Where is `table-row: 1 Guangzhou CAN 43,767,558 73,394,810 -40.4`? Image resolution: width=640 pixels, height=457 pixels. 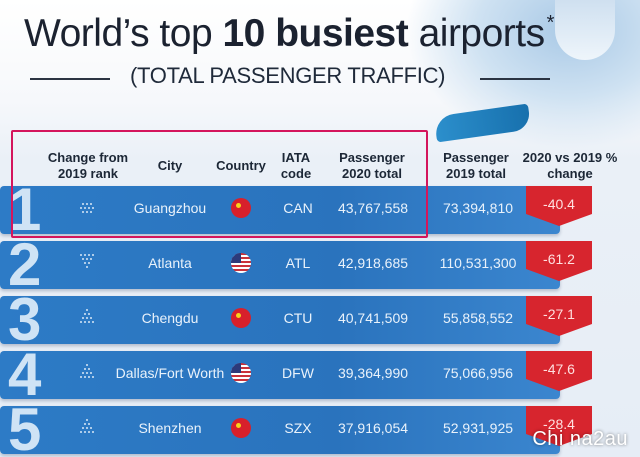 table-row: 1 Guangzhou CAN 43,767,558 73,394,810 -40.4 is located at coordinates (320, 210).